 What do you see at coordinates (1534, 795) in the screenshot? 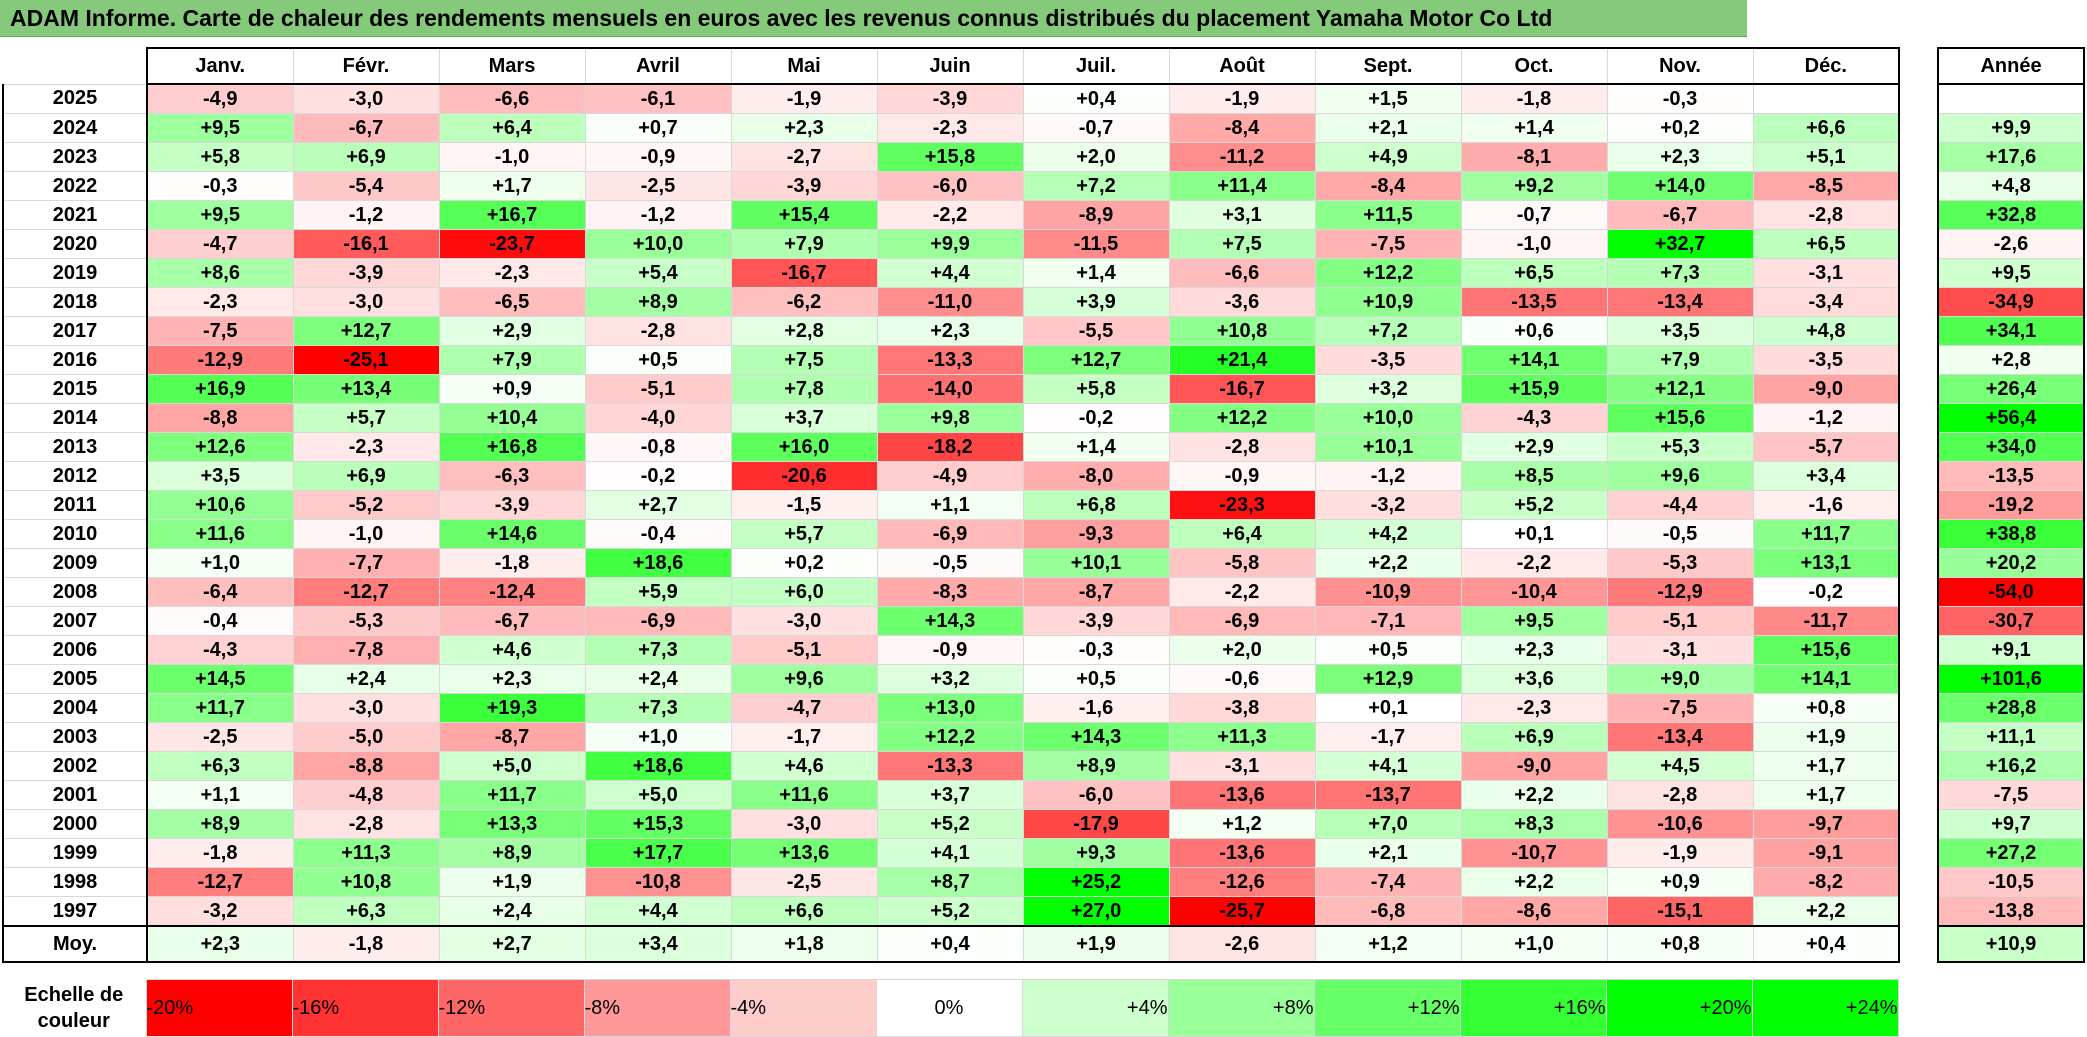
I see `heatmap-cell: +2,2` at bounding box center [1534, 795].